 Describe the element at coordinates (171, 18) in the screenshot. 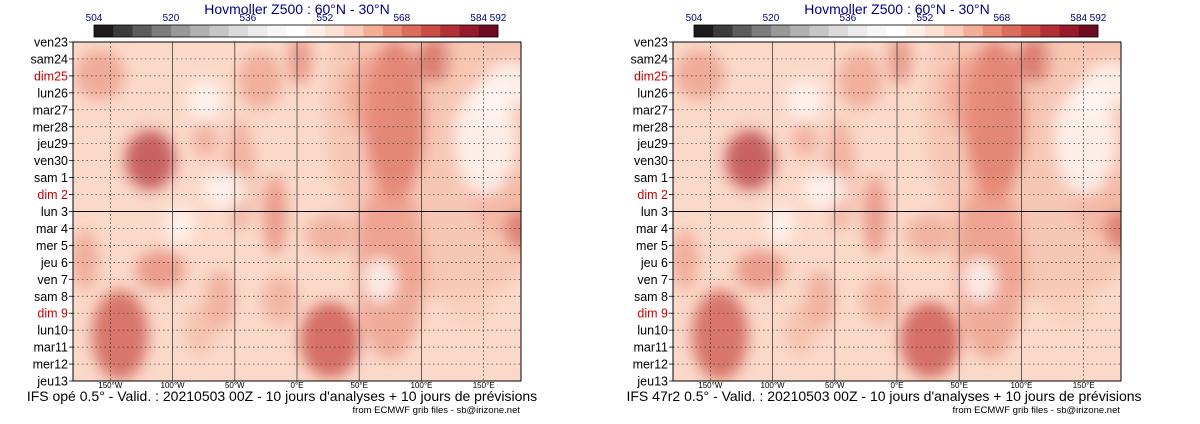

I see `colorbar-tick-label: 520` at that location.